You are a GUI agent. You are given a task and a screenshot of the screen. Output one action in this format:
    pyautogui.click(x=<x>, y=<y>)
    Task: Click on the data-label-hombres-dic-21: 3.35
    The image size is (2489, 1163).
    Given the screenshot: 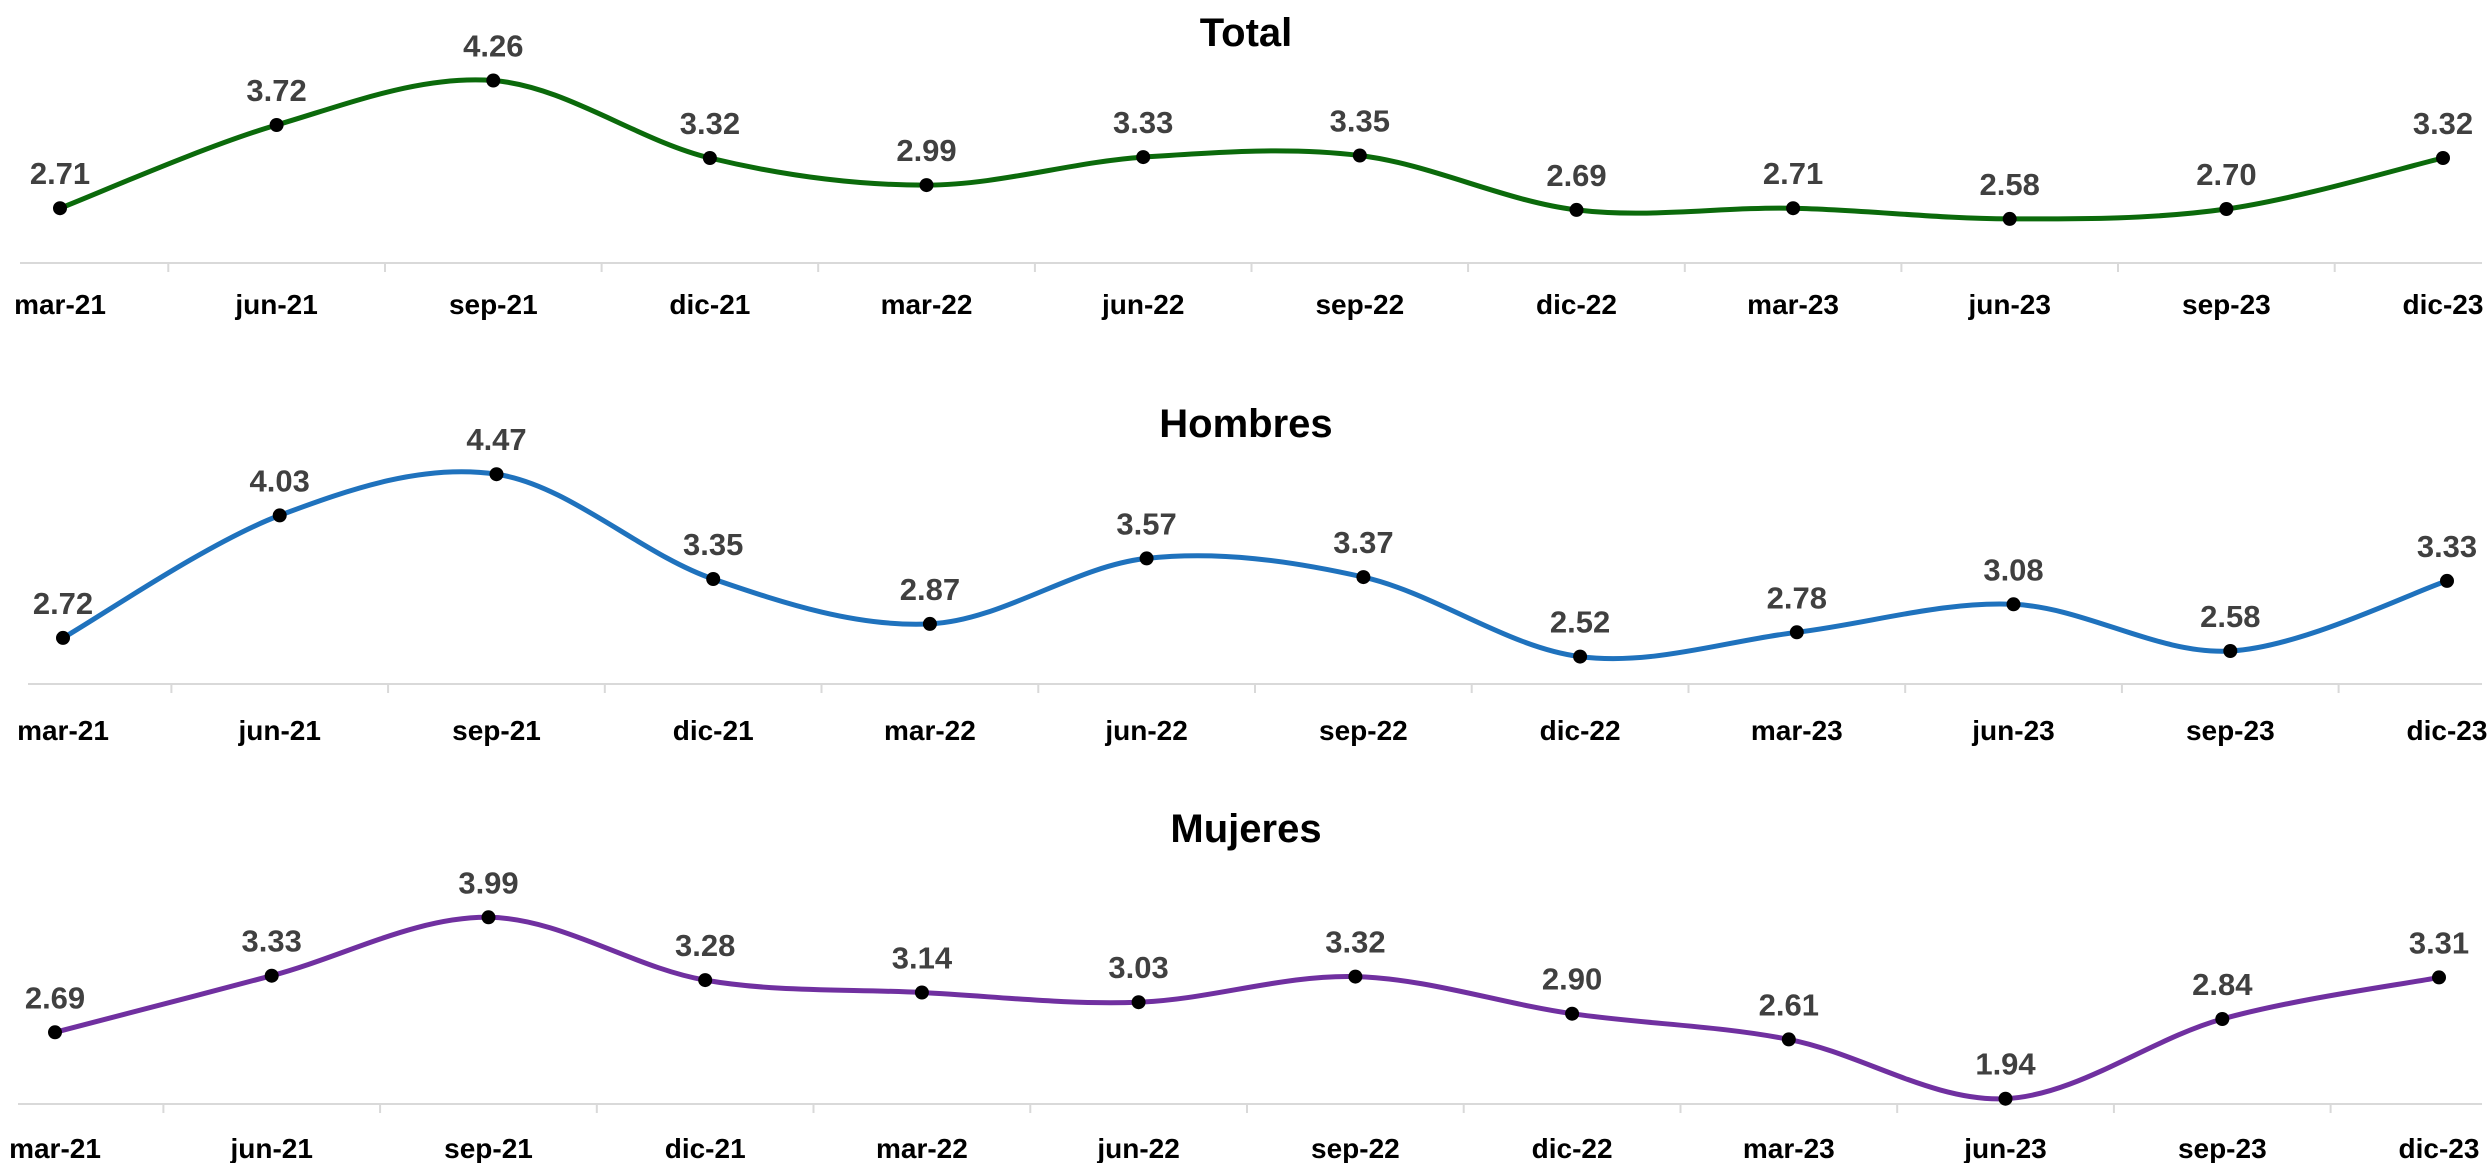 What is the action you would take?
    pyautogui.click(x=713, y=544)
    